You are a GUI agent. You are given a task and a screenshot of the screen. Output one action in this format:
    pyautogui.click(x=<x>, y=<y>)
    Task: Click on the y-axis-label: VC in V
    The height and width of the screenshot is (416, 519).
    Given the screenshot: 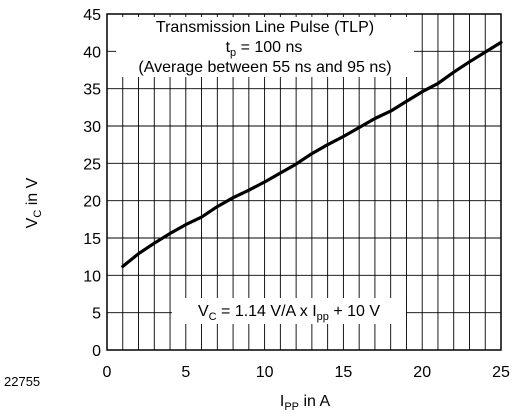 What is the action you would take?
    pyautogui.click(x=34, y=202)
    